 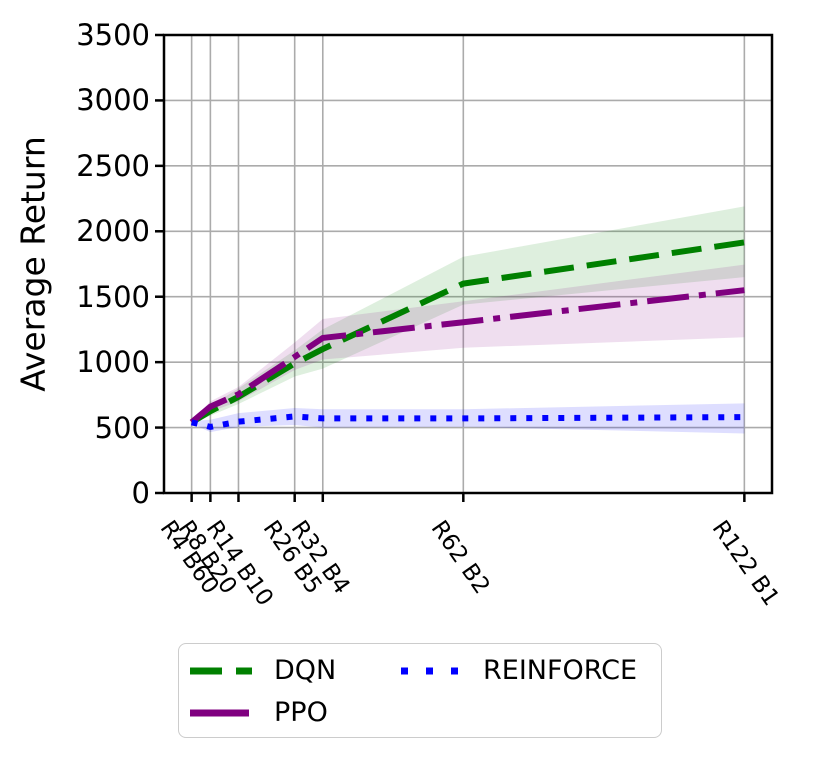 What do you see at coordinates (305, 670) in the screenshot?
I see `legend-label-dqn: DQN` at bounding box center [305, 670].